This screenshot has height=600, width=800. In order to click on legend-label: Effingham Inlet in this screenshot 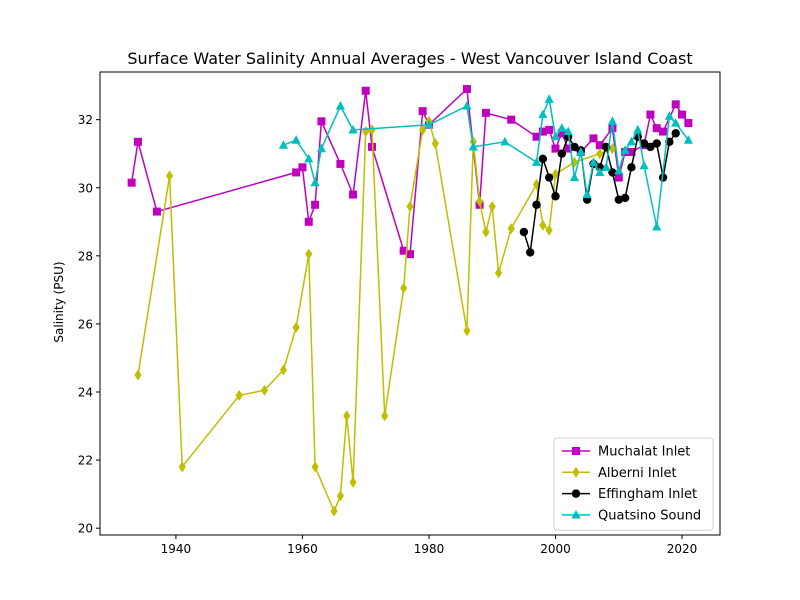, I will do `click(647, 494)`.